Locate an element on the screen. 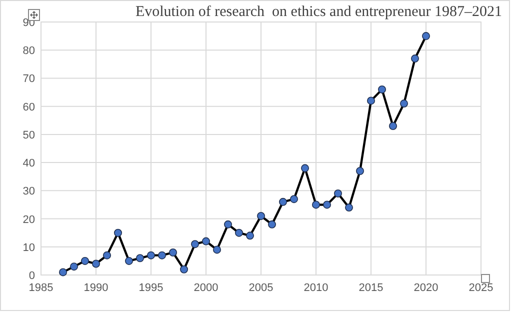 The height and width of the screenshot is (319, 518). y-tick-label: 30 is located at coordinates (28, 192).